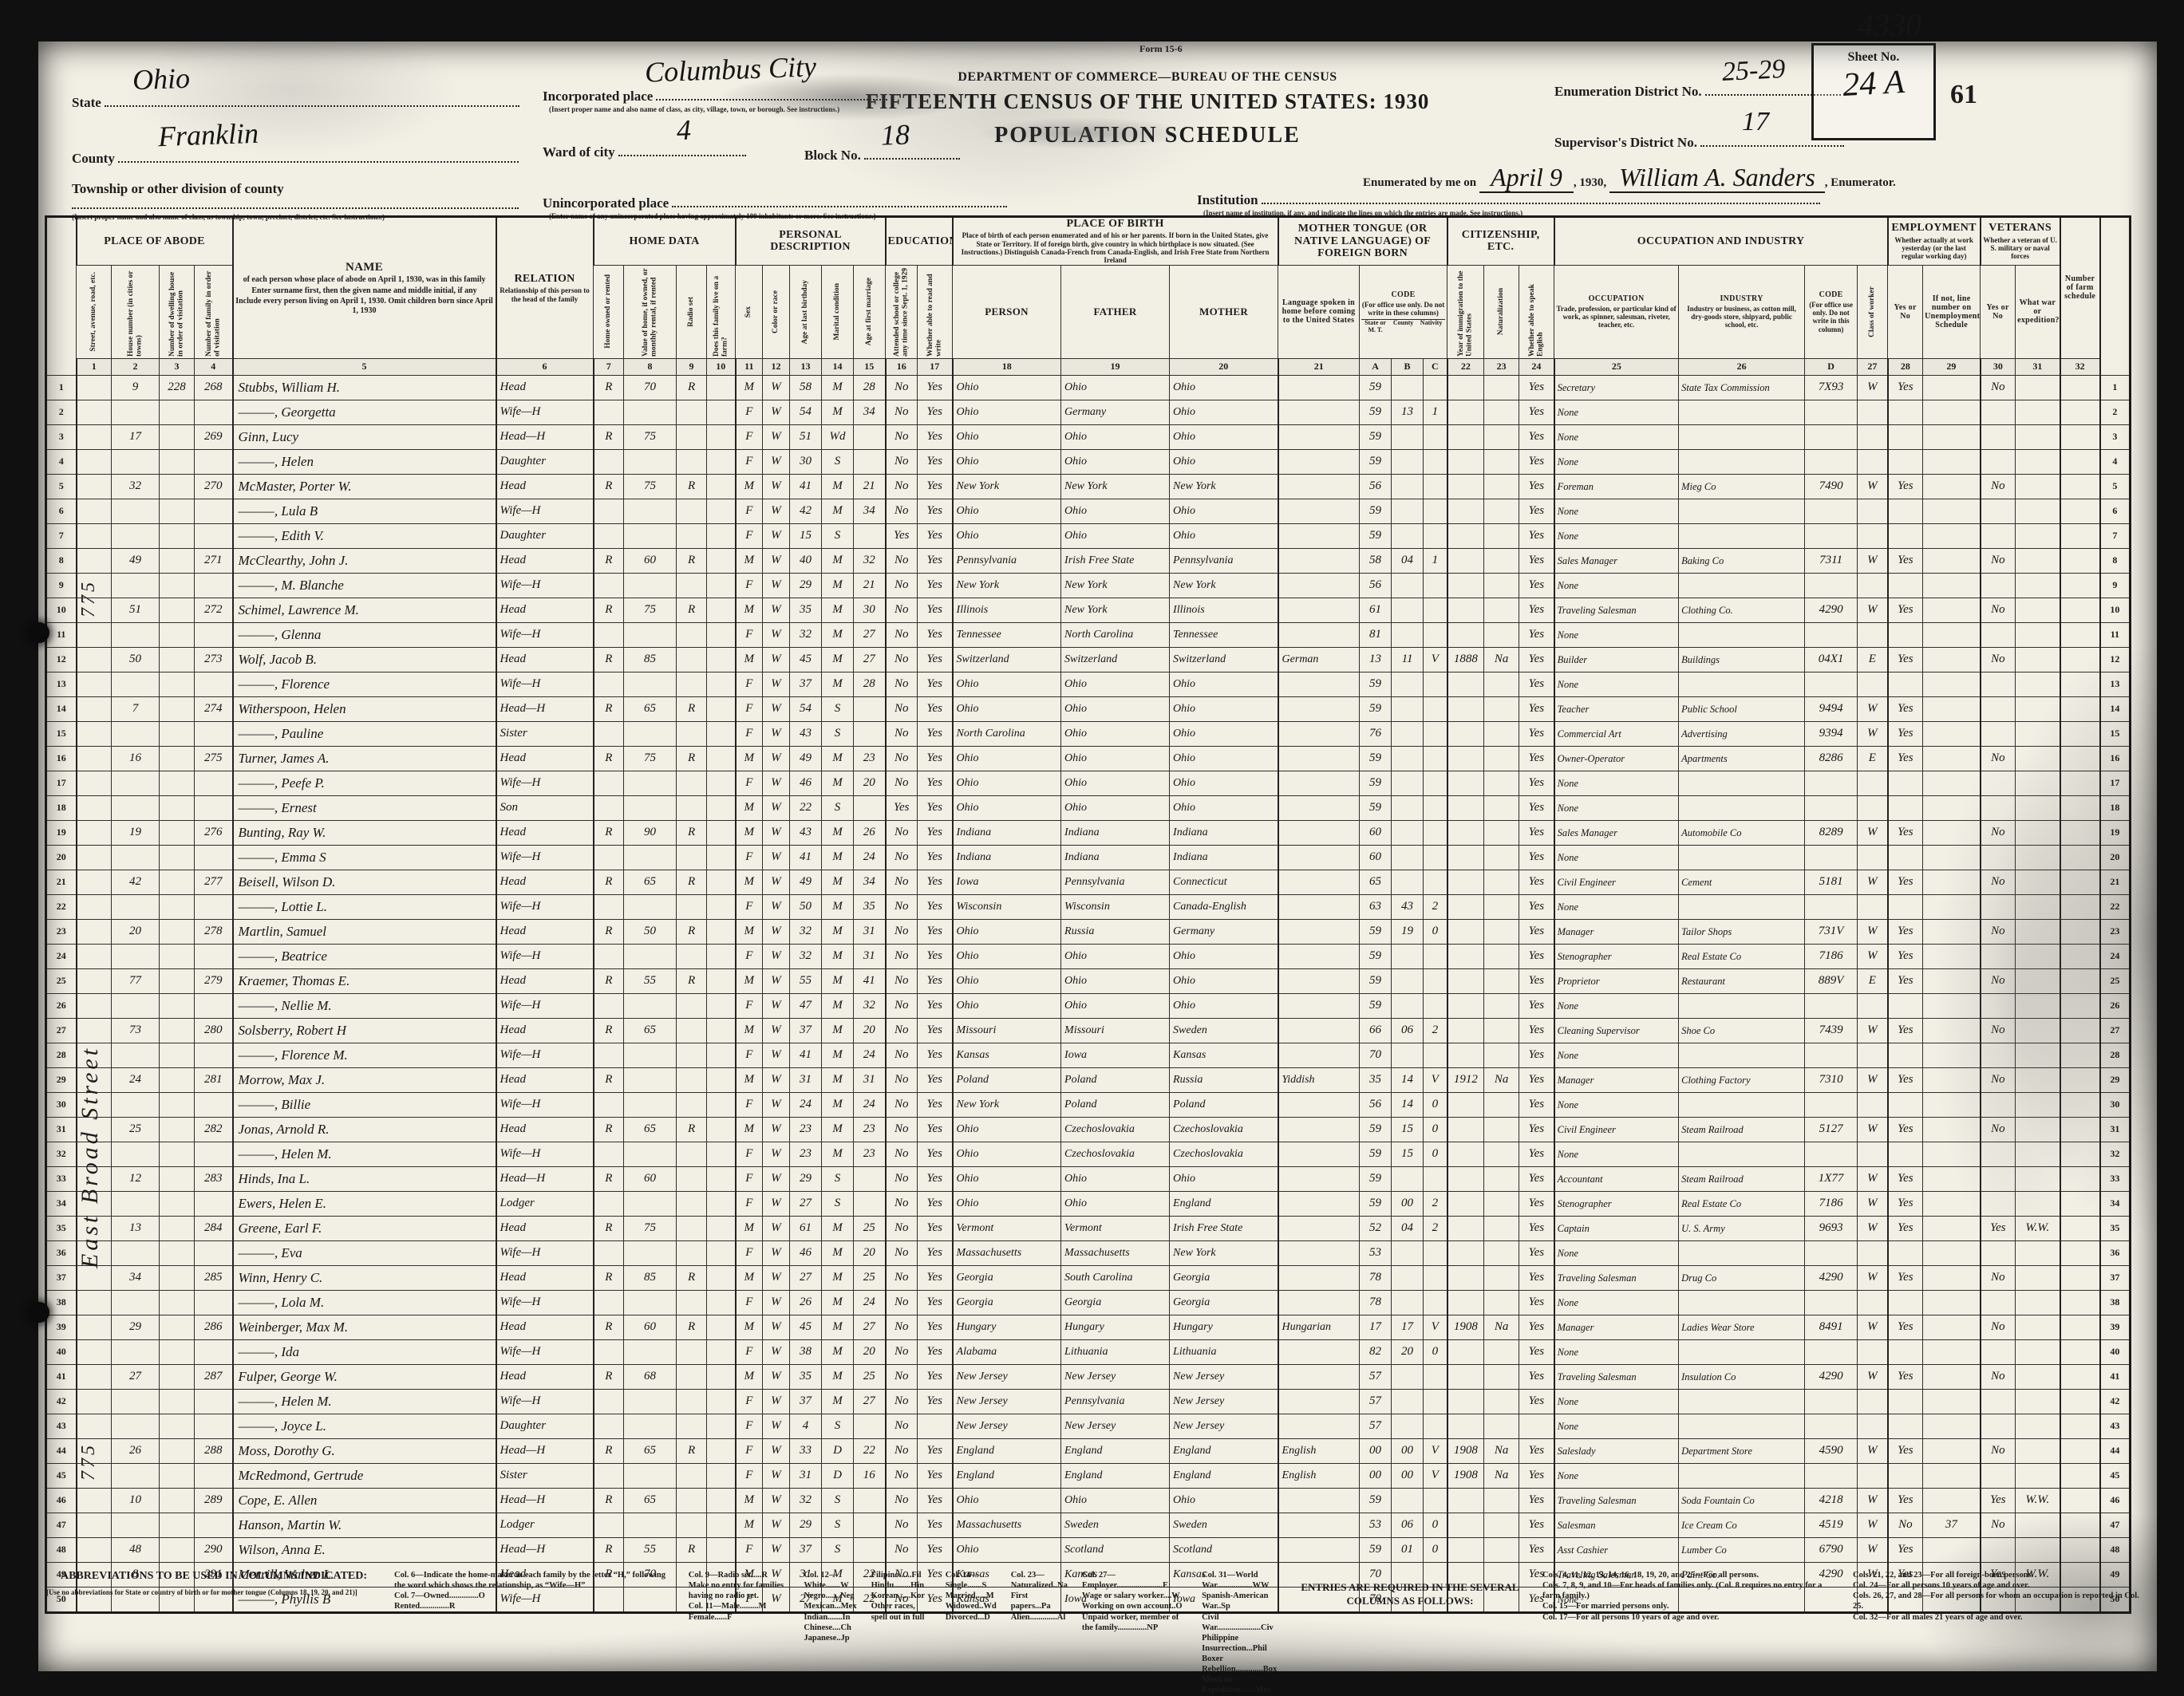 This screenshot has width=2184, height=1696. What do you see at coordinates (692, 367) in the screenshot?
I see `column-number: 9` at bounding box center [692, 367].